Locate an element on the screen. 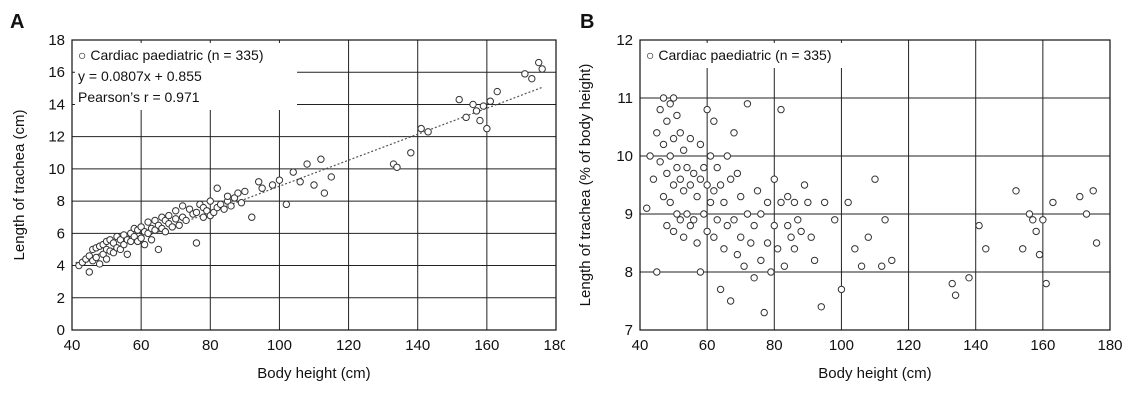  x-tick-label: 140 is located at coordinates (975, 345).